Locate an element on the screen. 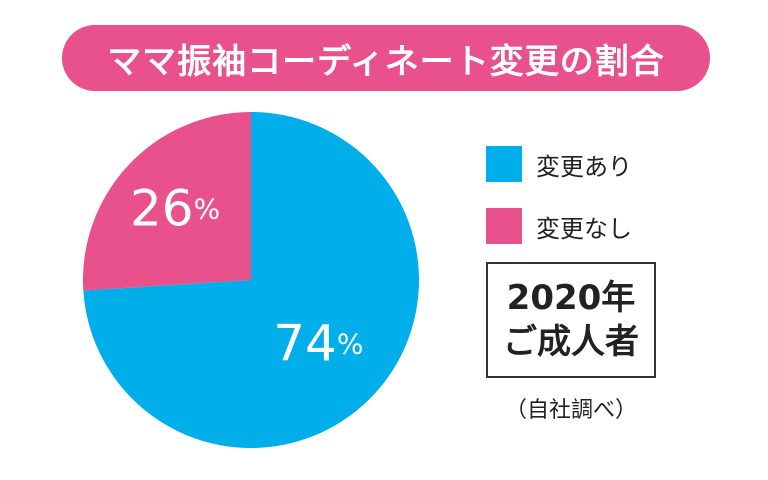 This screenshot has width=768, height=480. legend-swatch-unchanged is located at coordinates (504, 226).